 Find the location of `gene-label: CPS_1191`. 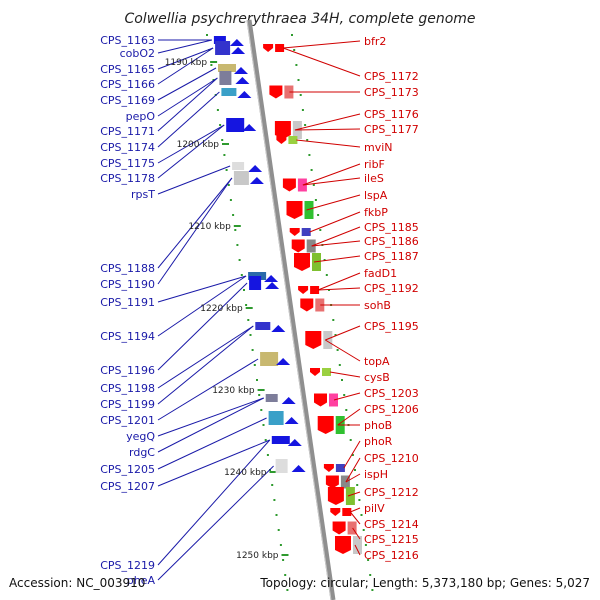

gene-label: CPS_1191 is located at coordinates (127, 302).